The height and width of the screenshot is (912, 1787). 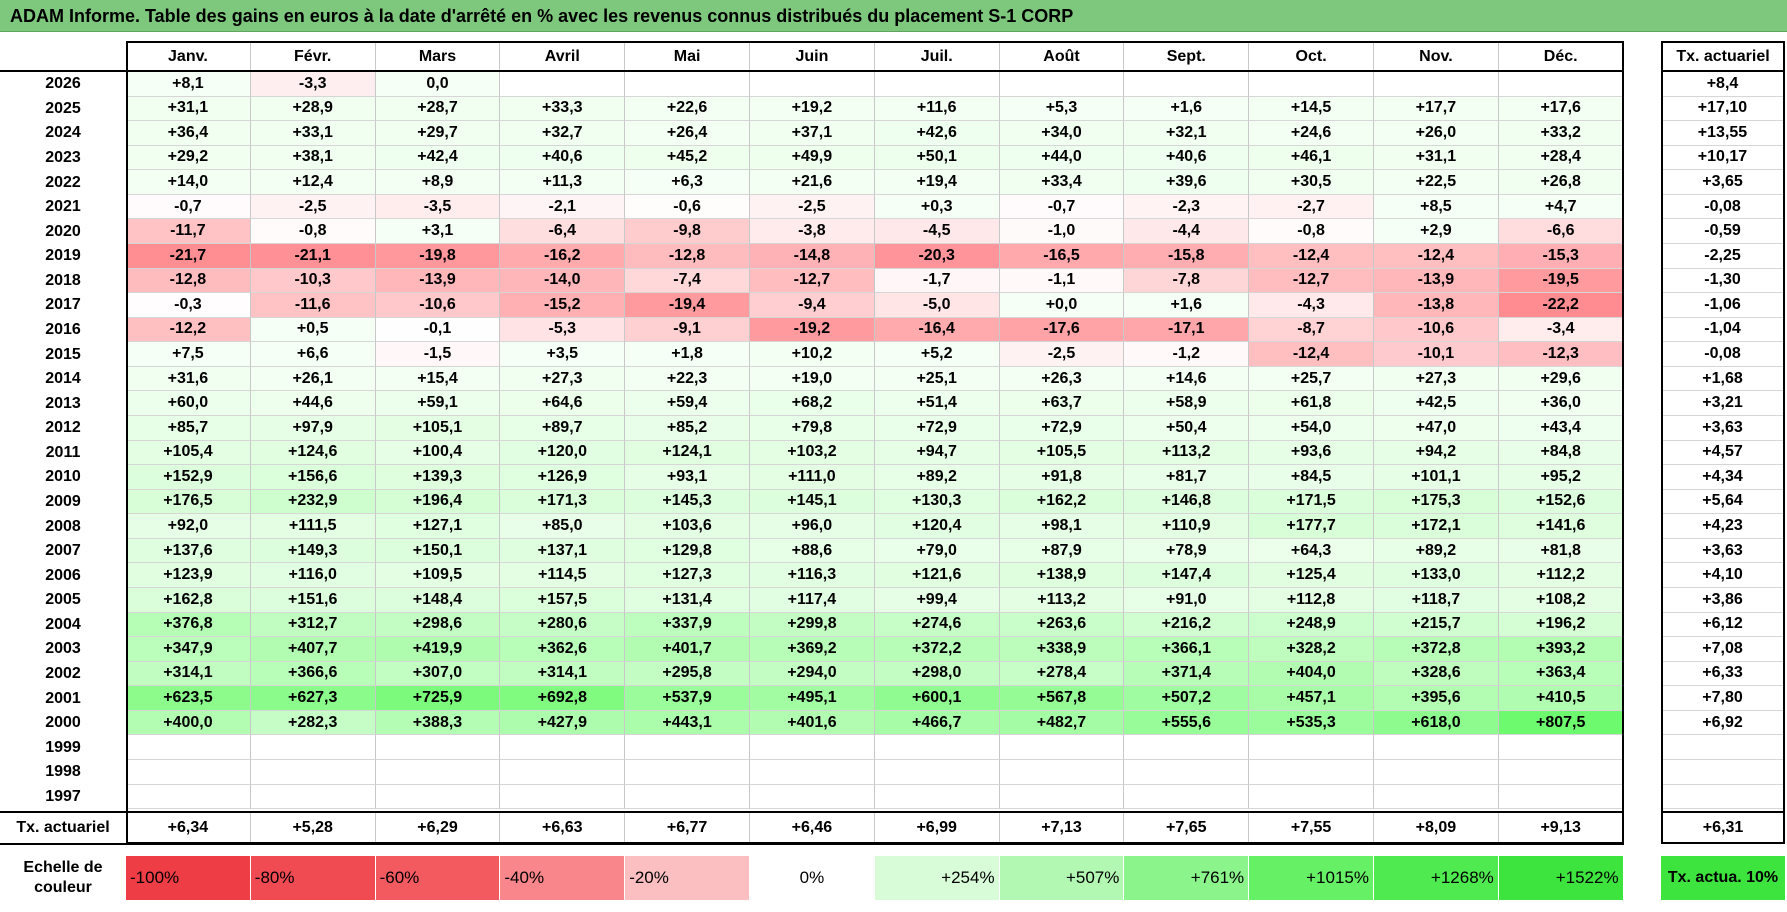 What do you see at coordinates (563, 674) in the screenshot?
I see `table-cell: +314,1` at bounding box center [563, 674].